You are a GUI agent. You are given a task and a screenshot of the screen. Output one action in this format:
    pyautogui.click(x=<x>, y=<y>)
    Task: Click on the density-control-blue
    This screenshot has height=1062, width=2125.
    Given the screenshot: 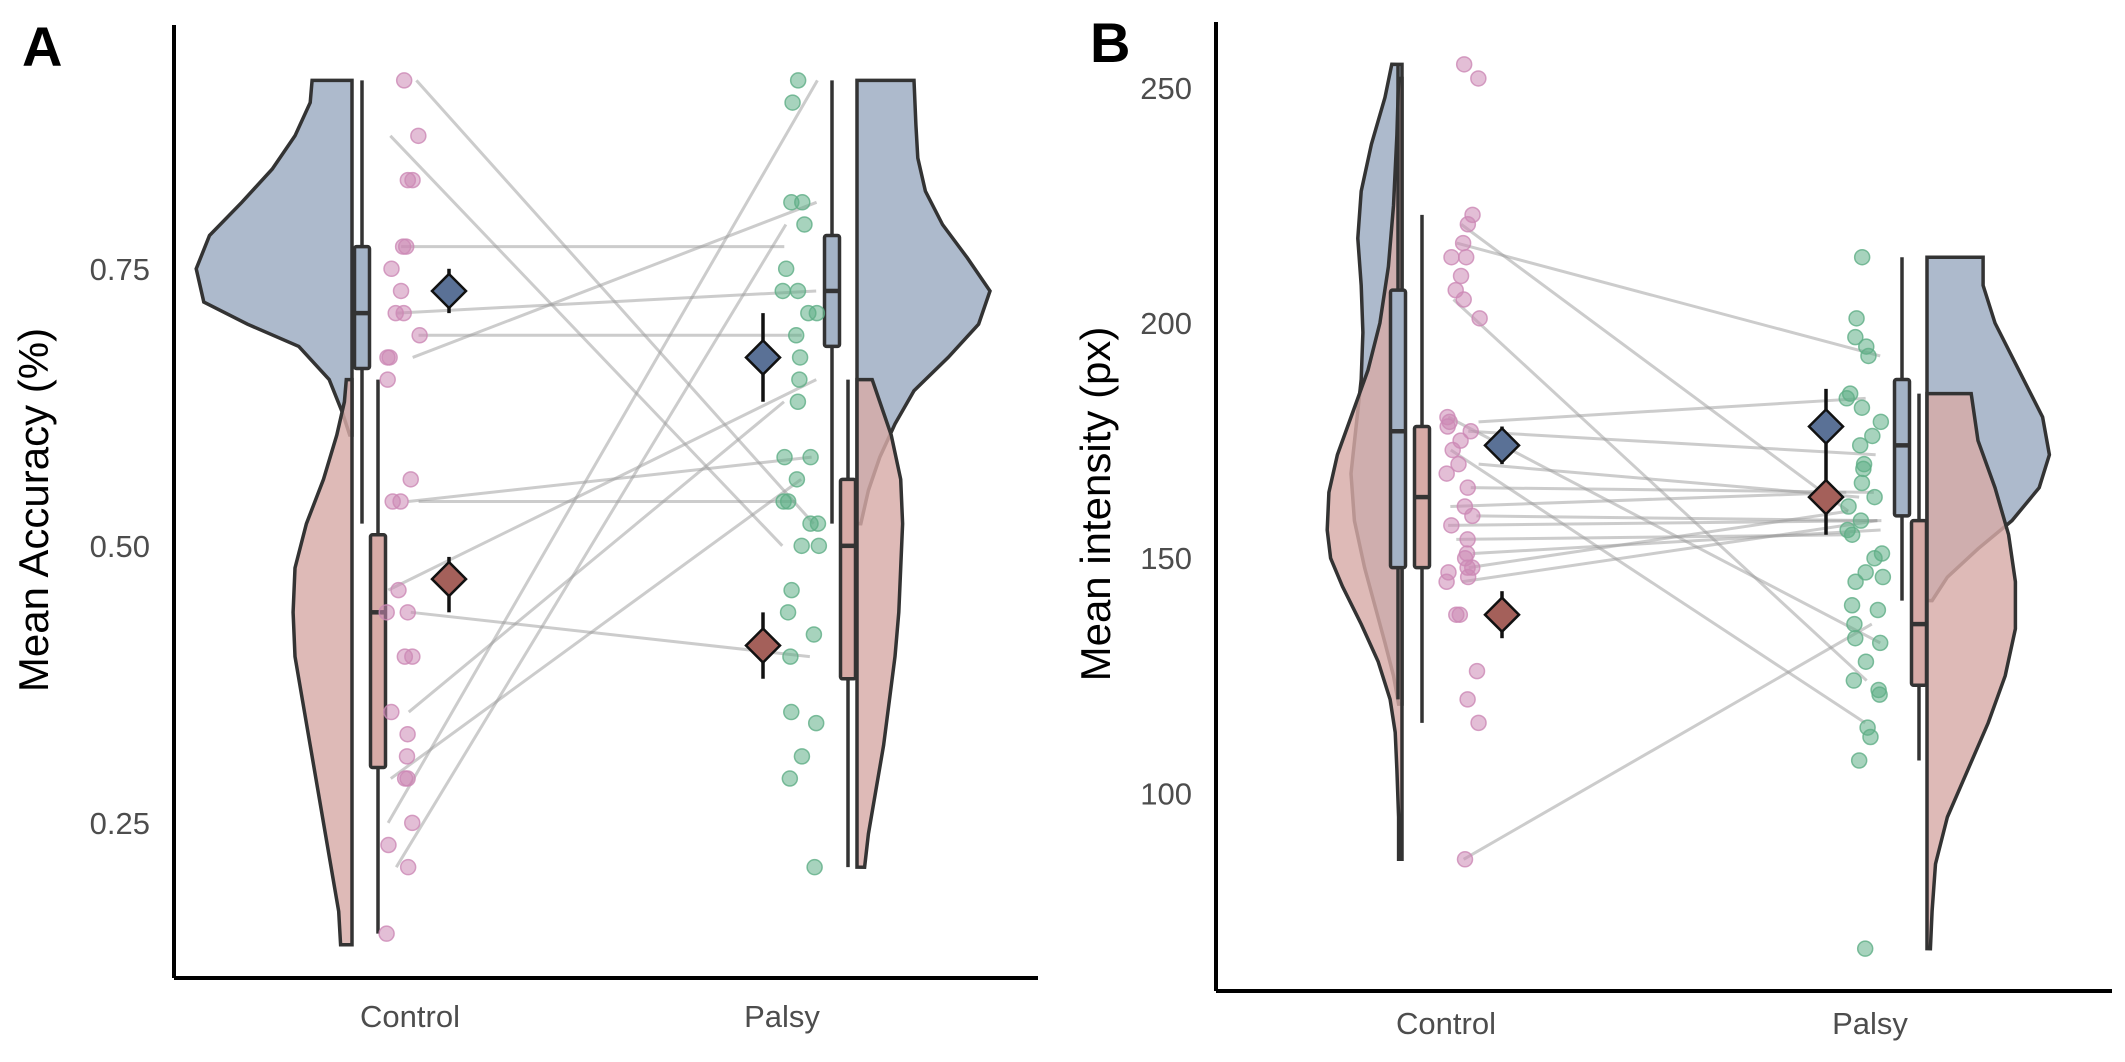 What is the action you would take?
    pyautogui.click(x=274, y=257)
    